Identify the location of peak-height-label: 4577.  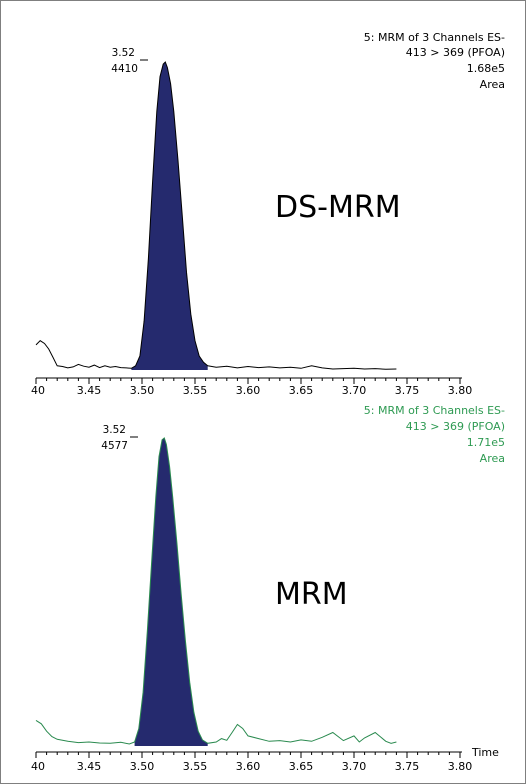
(114, 446).